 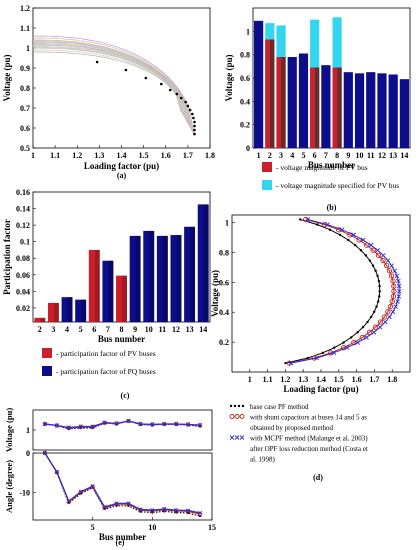 What do you see at coordinates (7, 257) in the screenshot?
I see `panel-c-ylabel: Participation factor` at bounding box center [7, 257].